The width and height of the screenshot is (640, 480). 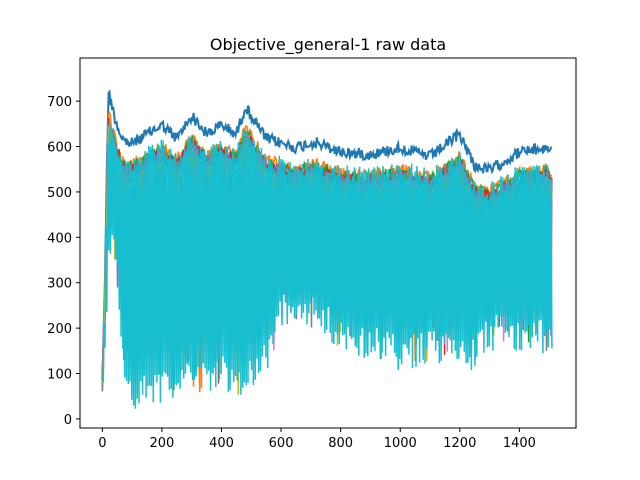 What do you see at coordinates (281, 443) in the screenshot?
I see `x-tick-label: 600` at bounding box center [281, 443].